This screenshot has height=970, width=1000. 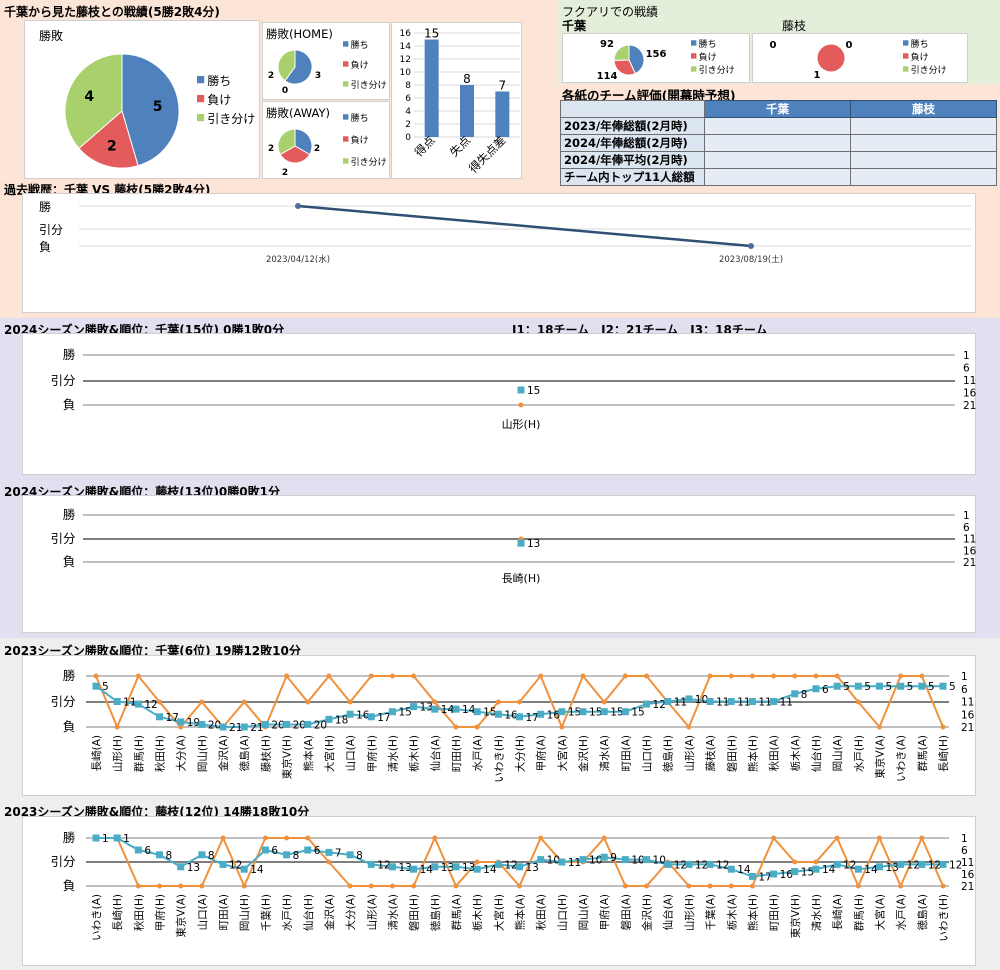 I want to click on evaluation-cell, so click(x=923, y=126).